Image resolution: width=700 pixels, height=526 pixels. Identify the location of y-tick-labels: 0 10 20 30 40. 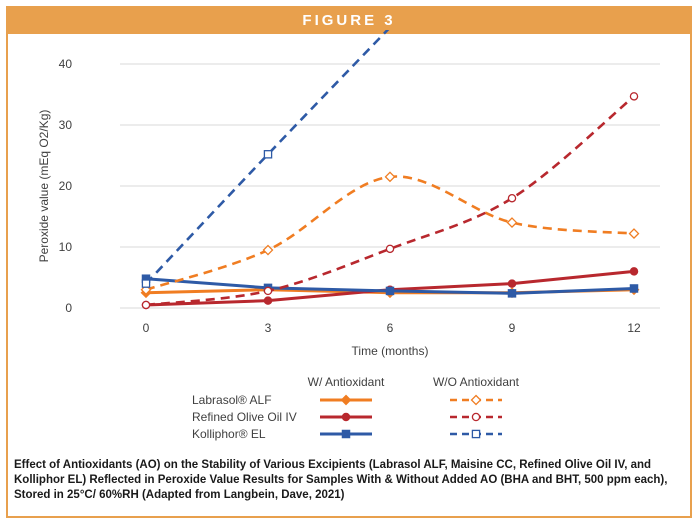
(66, 186).